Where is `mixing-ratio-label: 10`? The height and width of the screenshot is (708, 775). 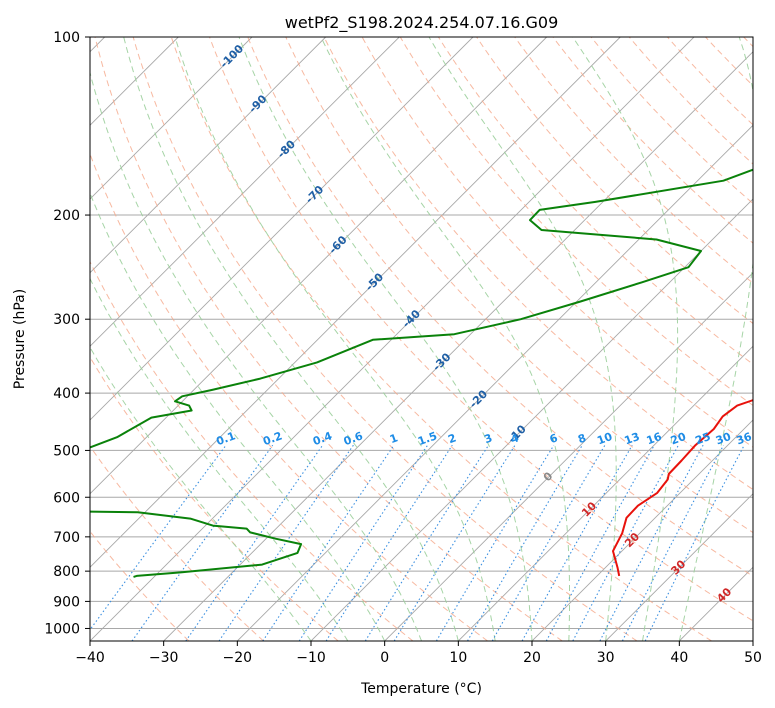
mixing-ratio-label: 10 is located at coordinates (604, 439).